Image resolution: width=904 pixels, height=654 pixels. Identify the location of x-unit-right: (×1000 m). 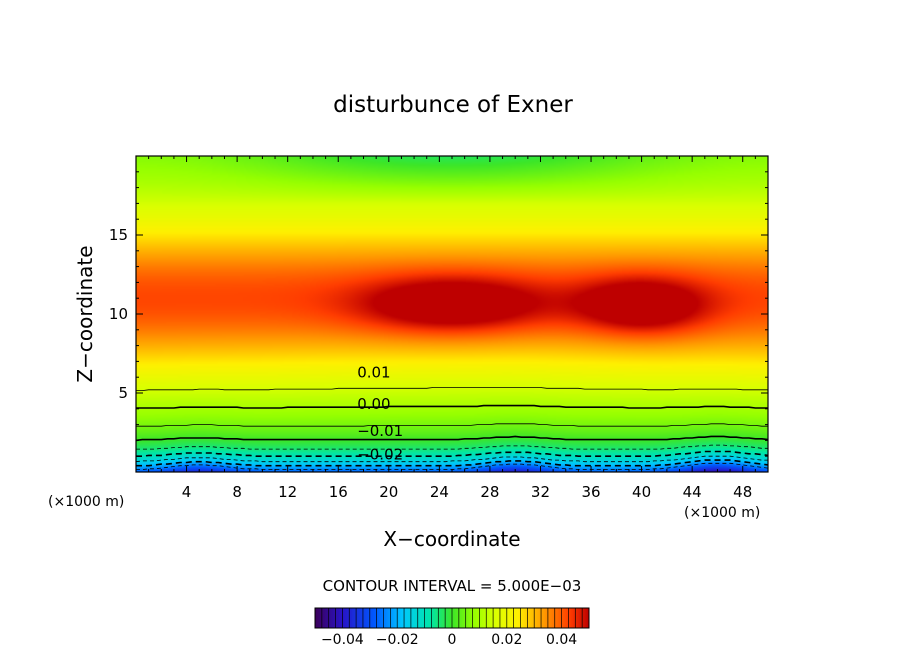
(722, 513).